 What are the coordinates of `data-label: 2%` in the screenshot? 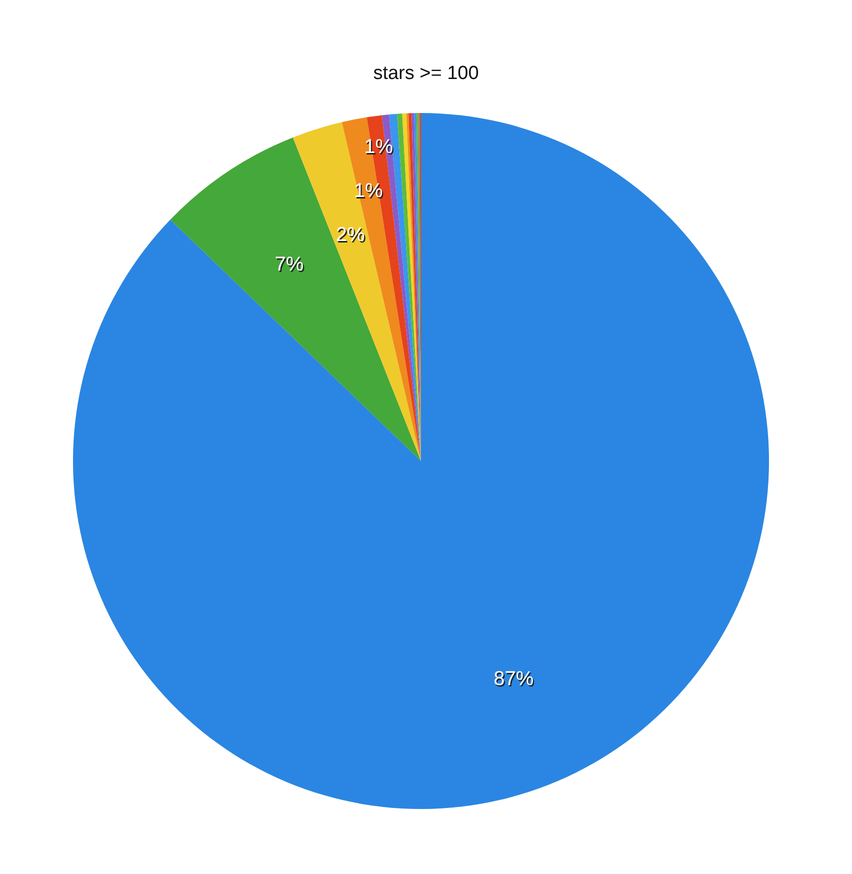 It's located at (351, 237).